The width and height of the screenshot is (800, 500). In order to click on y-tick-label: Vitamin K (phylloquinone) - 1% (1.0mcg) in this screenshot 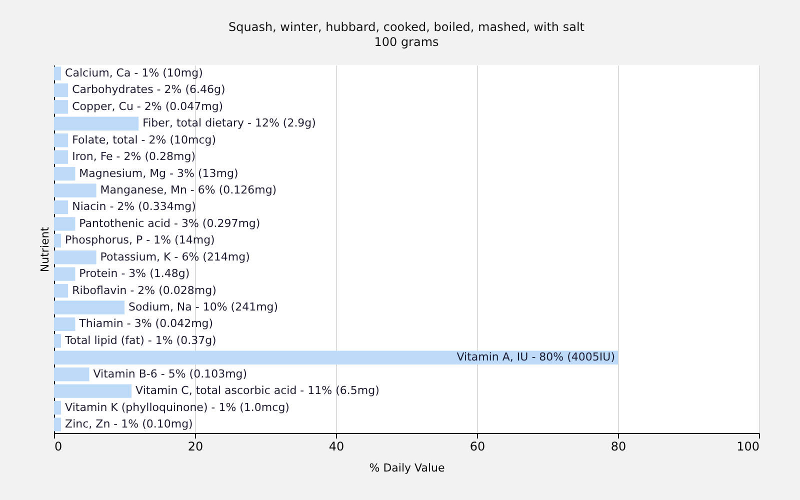, I will do `click(177, 407)`.